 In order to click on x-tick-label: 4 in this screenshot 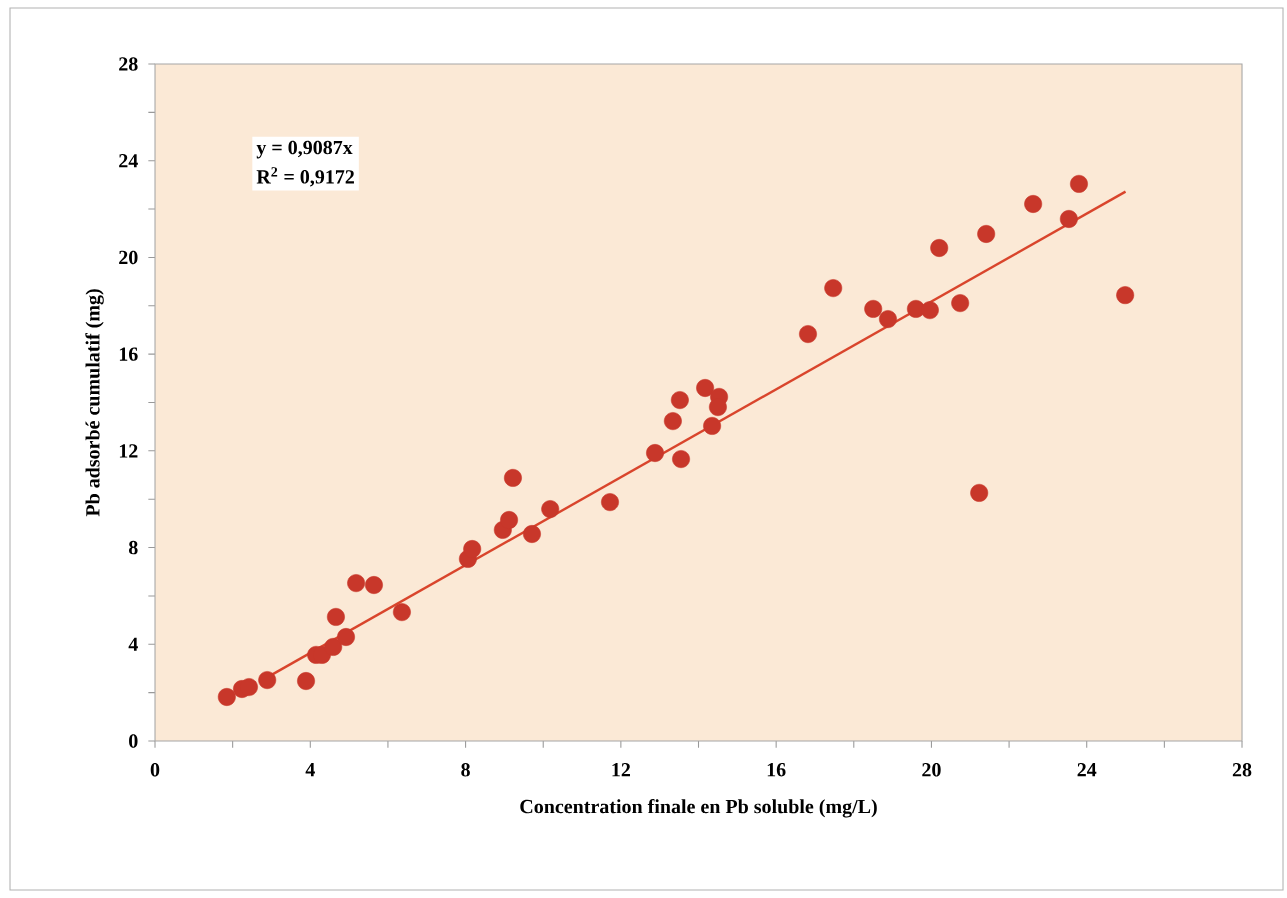, I will do `click(310, 770)`.